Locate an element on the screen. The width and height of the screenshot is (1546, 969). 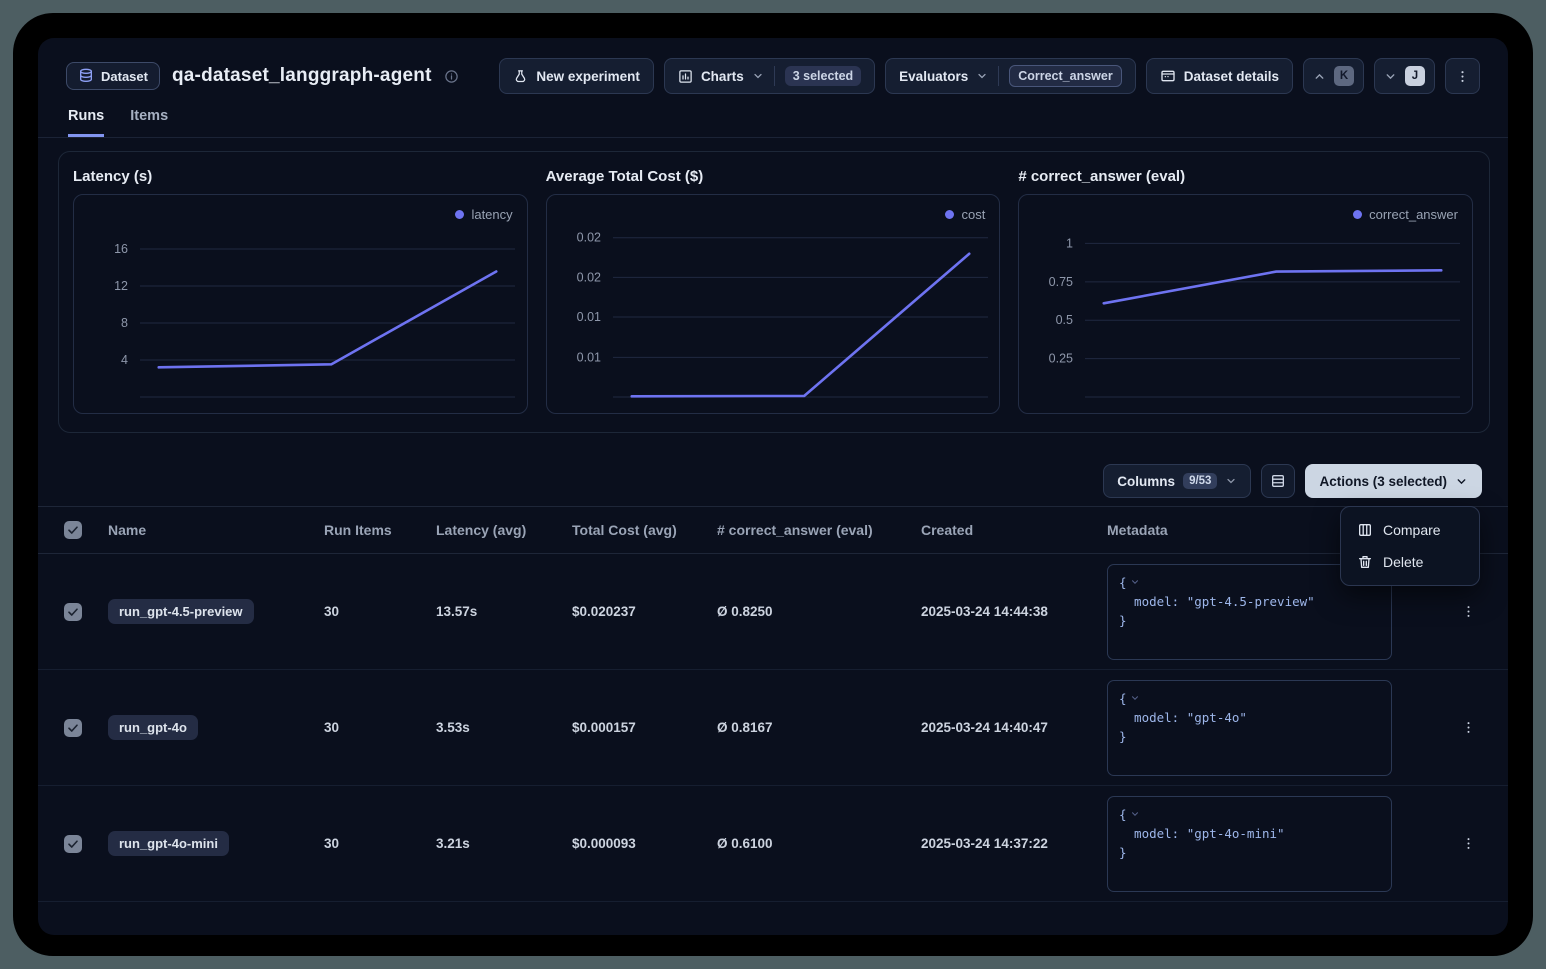
run-items-cell: 30 is located at coordinates (332, 727).